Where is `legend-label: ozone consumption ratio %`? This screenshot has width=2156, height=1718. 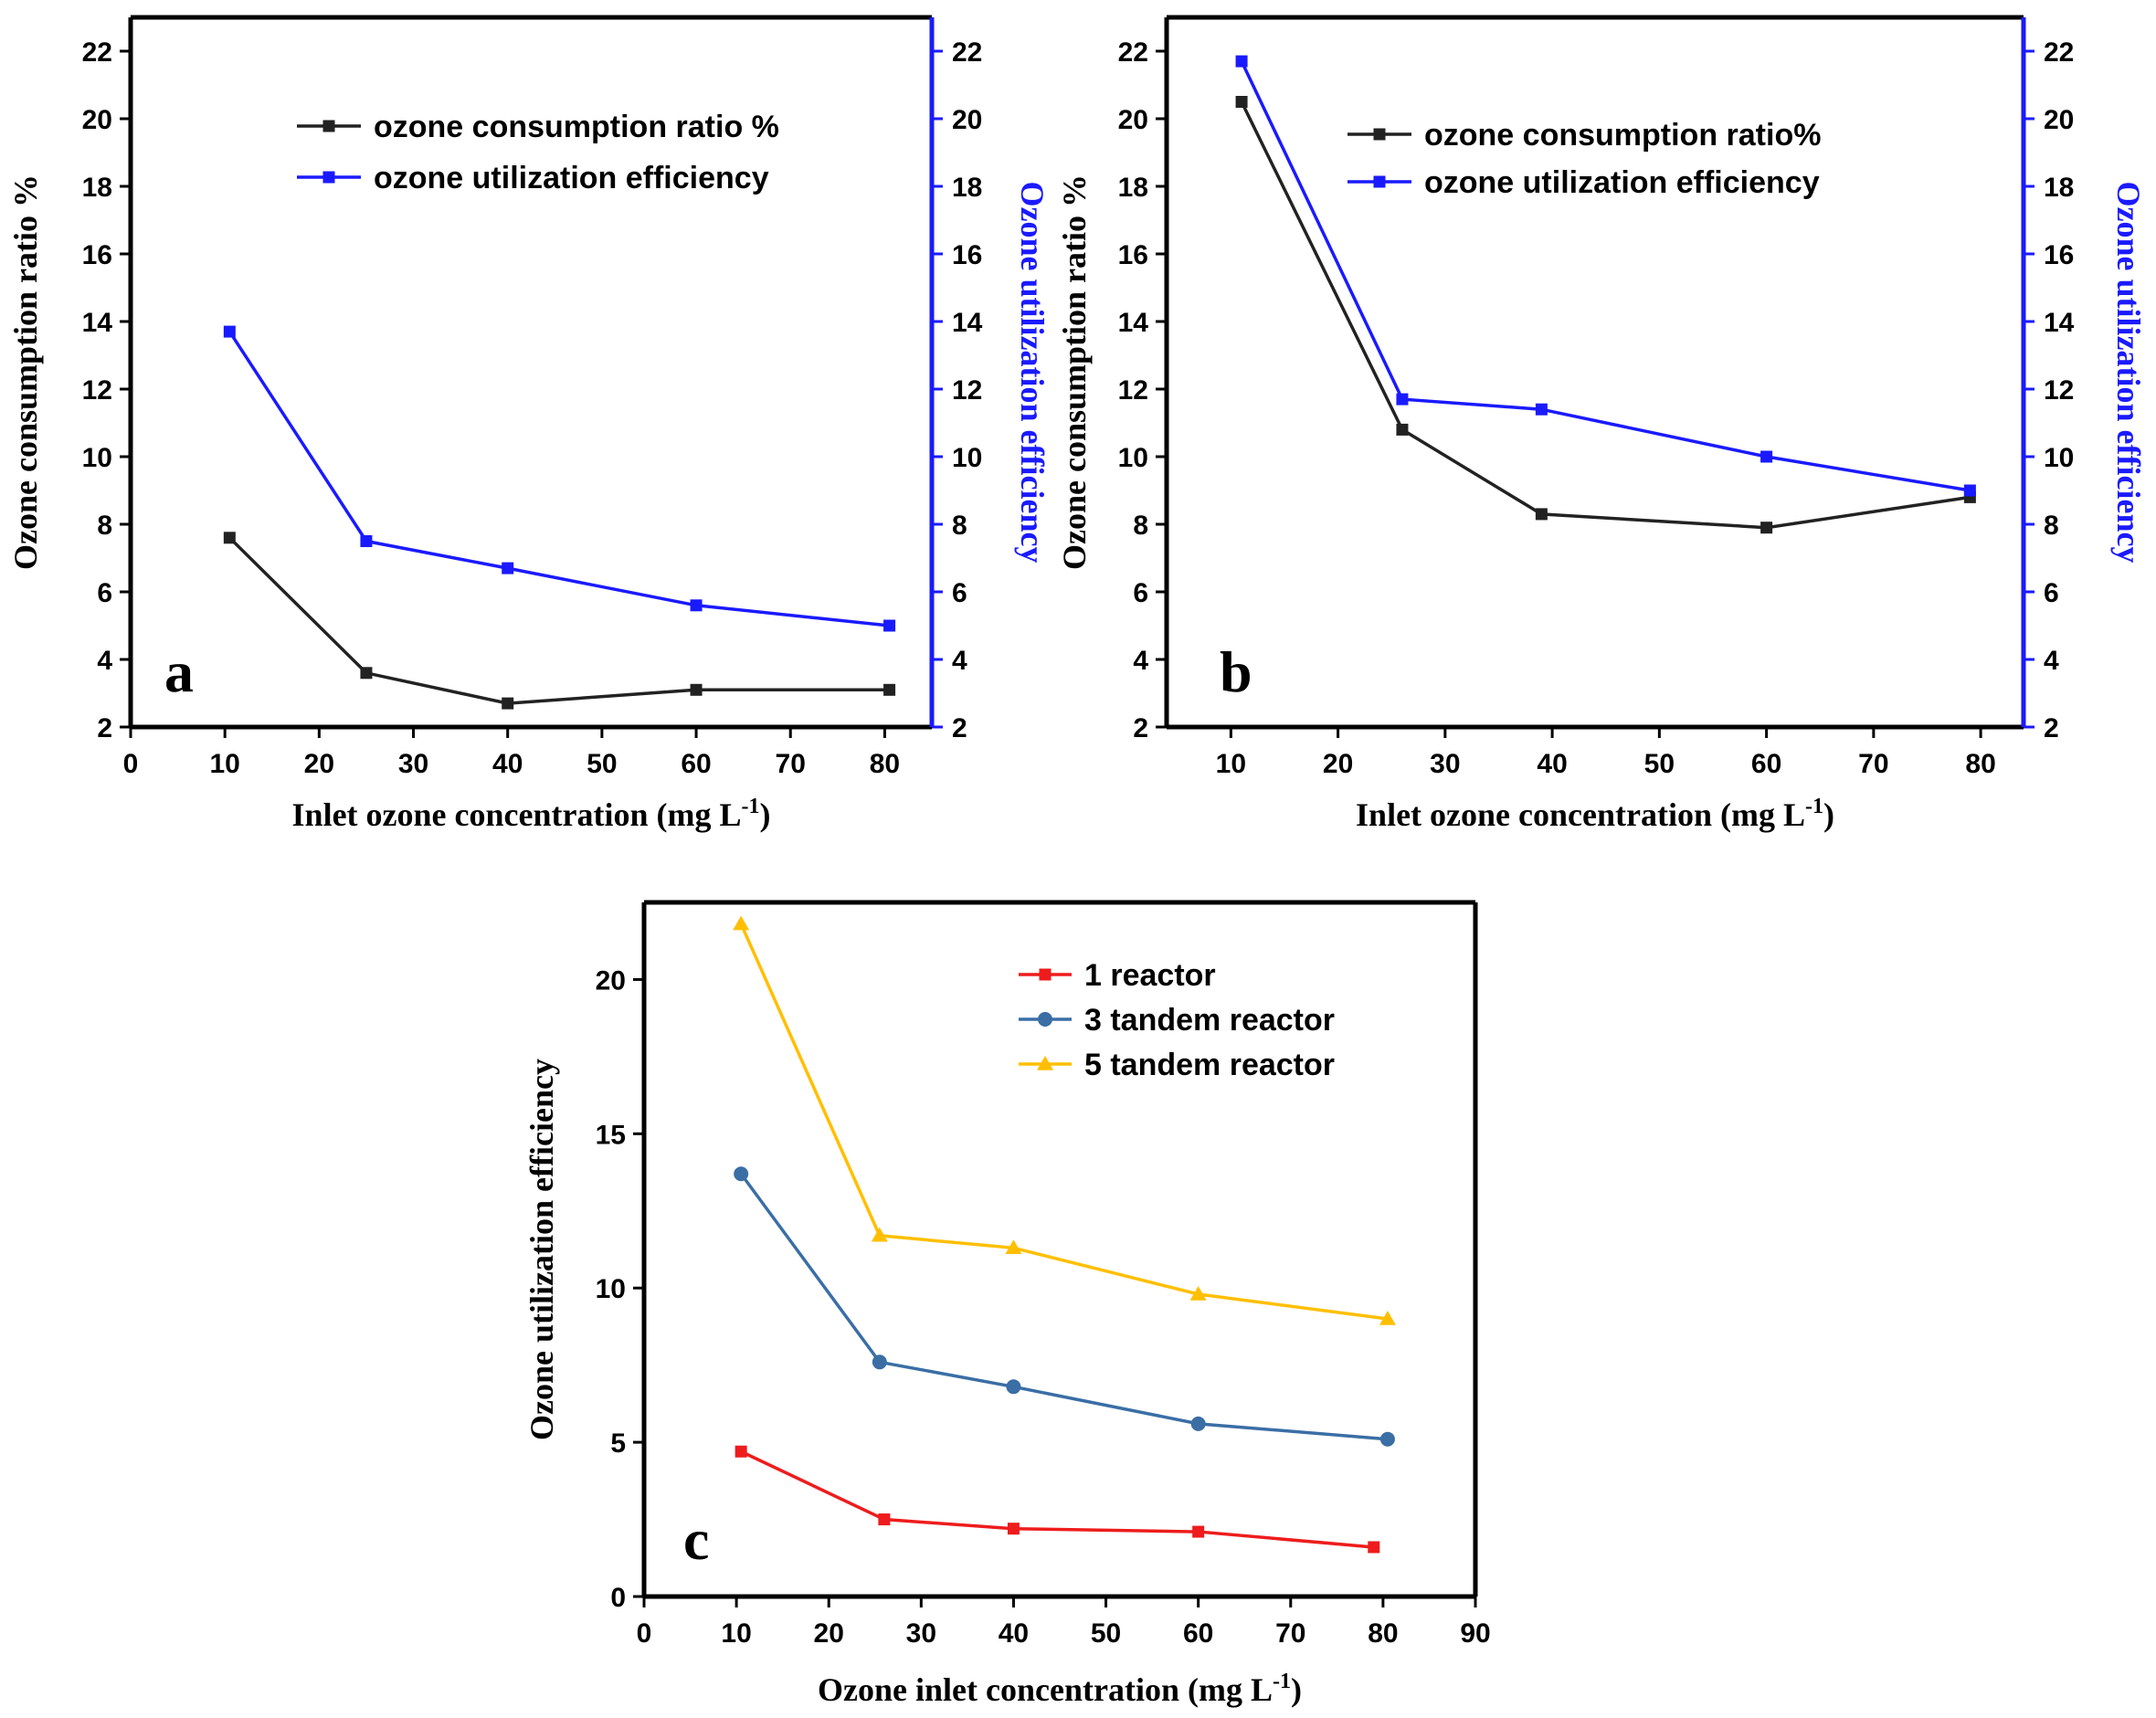
legend-label: ozone consumption ratio % is located at coordinates (576, 127).